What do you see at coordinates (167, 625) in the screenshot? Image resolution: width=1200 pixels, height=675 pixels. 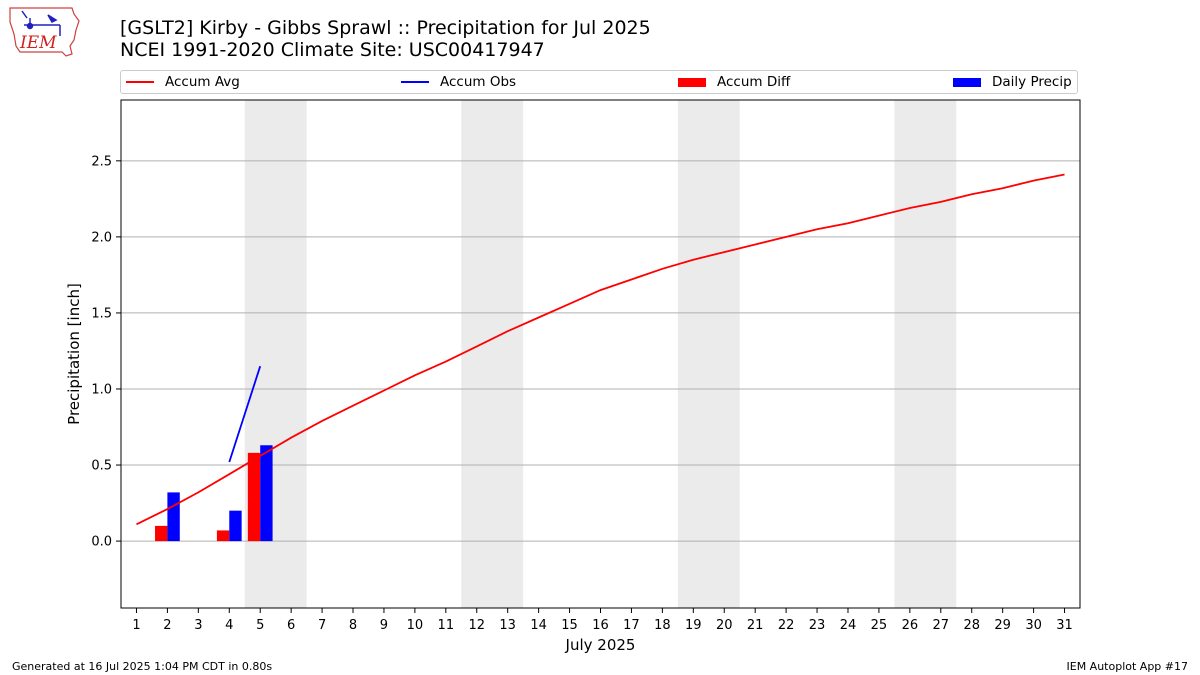 I see `x-tick-label: 2` at bounding box center [167, 625].